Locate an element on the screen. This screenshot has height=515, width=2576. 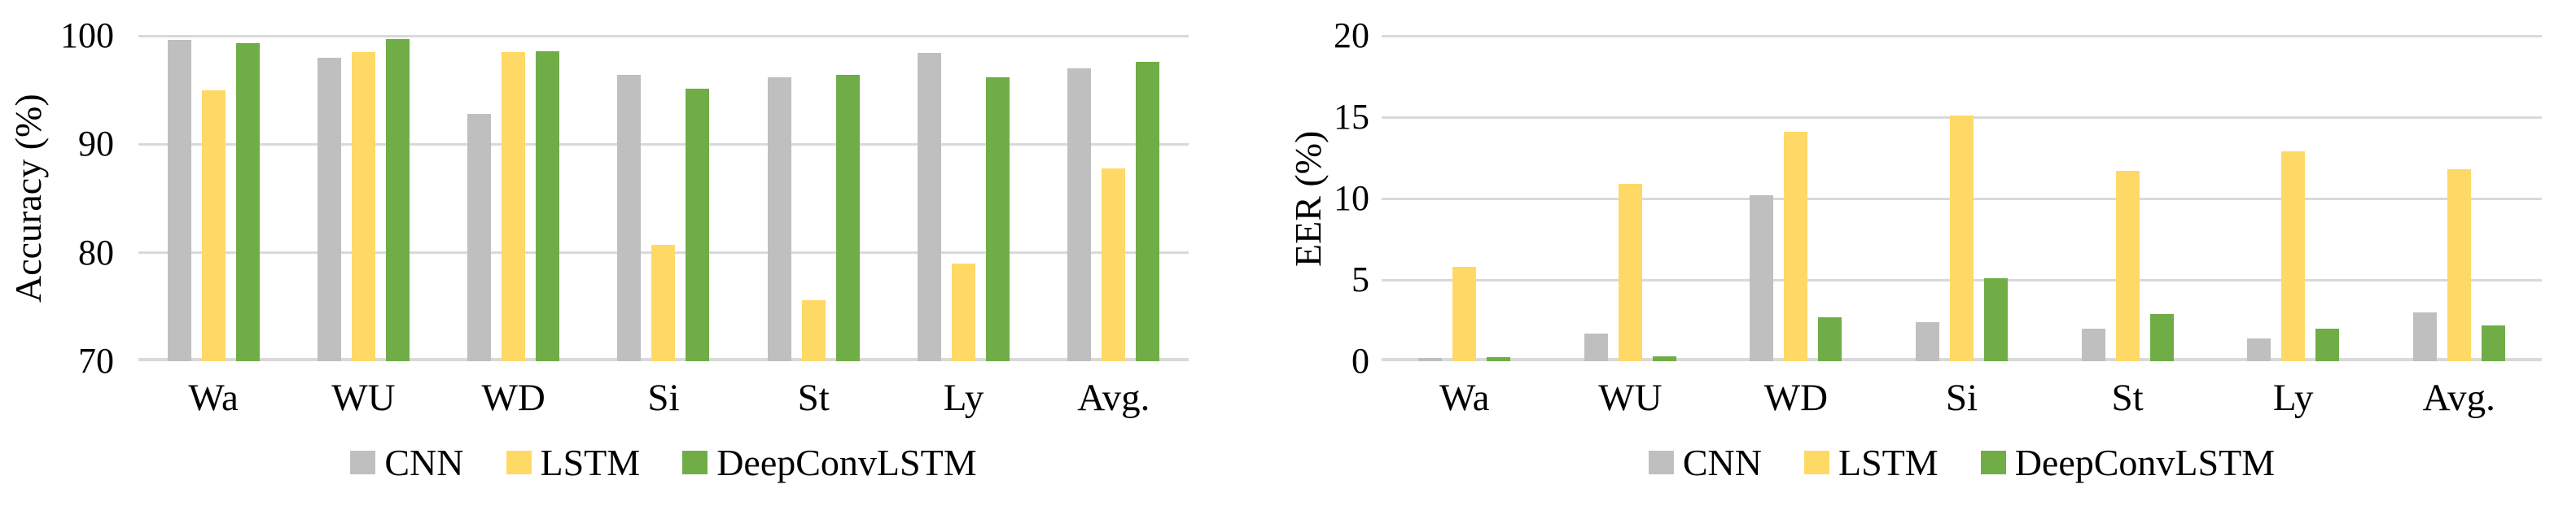
eer-y-axis-tick-labels: 20 15 10 5 0 is located at coordinates (1349, 198).